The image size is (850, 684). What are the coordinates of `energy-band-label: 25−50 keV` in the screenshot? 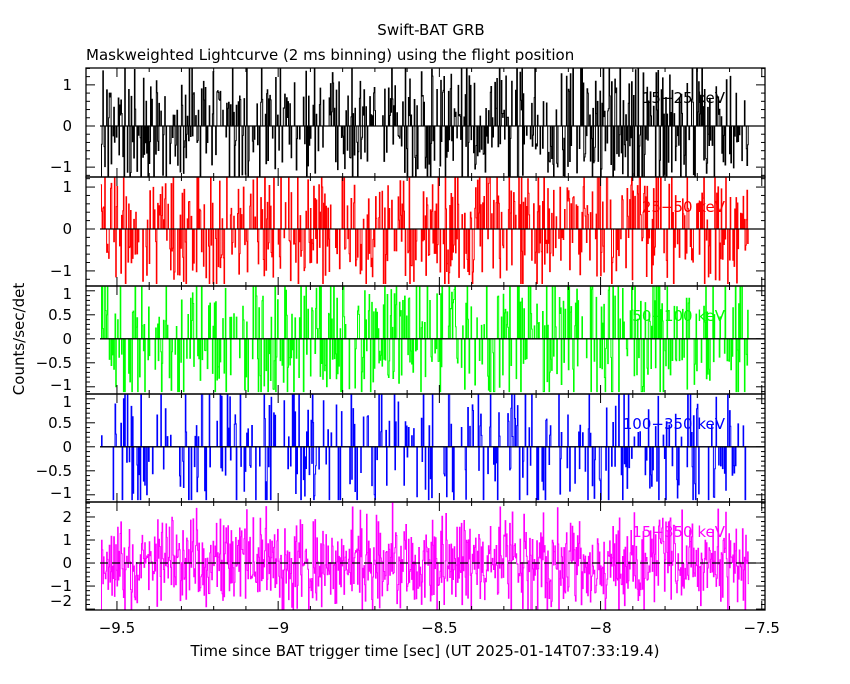 It's located at (684, 207).